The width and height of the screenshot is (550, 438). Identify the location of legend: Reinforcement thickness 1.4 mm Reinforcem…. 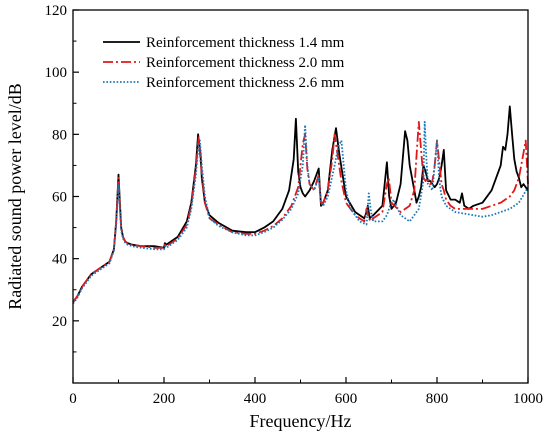
(224, 63).